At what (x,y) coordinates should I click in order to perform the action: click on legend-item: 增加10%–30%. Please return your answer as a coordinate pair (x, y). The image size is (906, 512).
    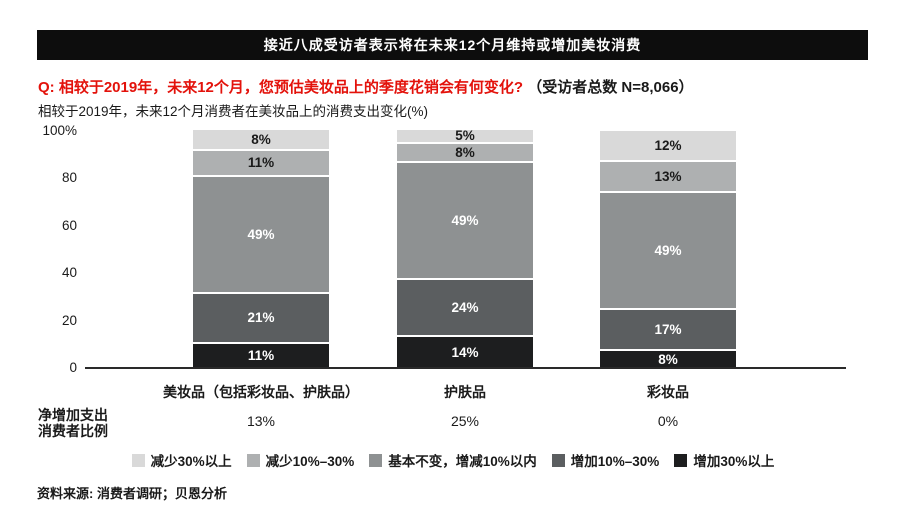
    Looking at the image, I should click on (605, 460).